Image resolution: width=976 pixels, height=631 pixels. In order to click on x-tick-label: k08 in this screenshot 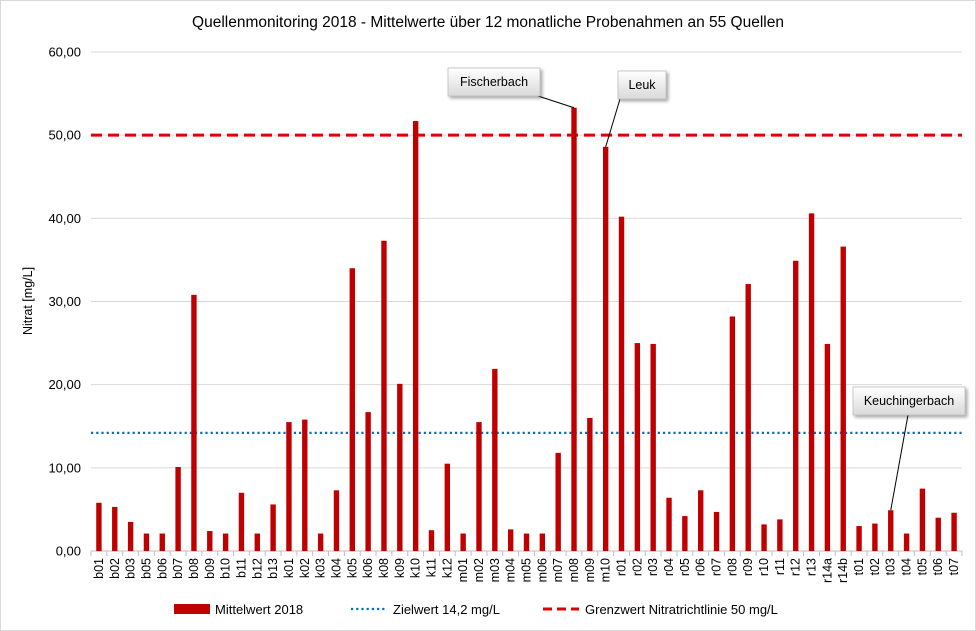, I will do `click(384, 568)`.